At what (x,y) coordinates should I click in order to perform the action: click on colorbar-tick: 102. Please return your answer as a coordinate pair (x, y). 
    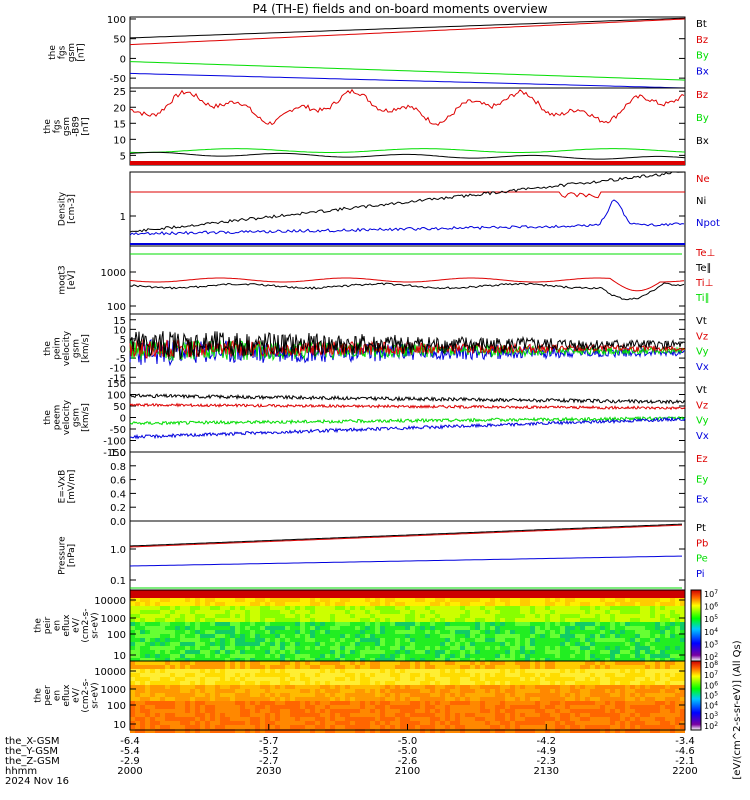
    Looking at the image, I should click on (711, 726).